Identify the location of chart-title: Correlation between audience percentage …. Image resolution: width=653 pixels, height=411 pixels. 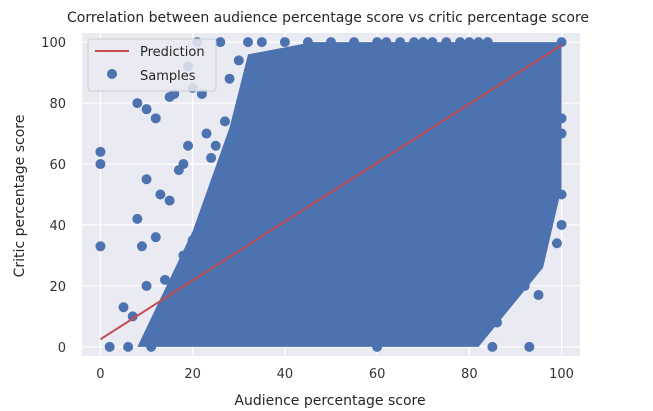
(328, 18).